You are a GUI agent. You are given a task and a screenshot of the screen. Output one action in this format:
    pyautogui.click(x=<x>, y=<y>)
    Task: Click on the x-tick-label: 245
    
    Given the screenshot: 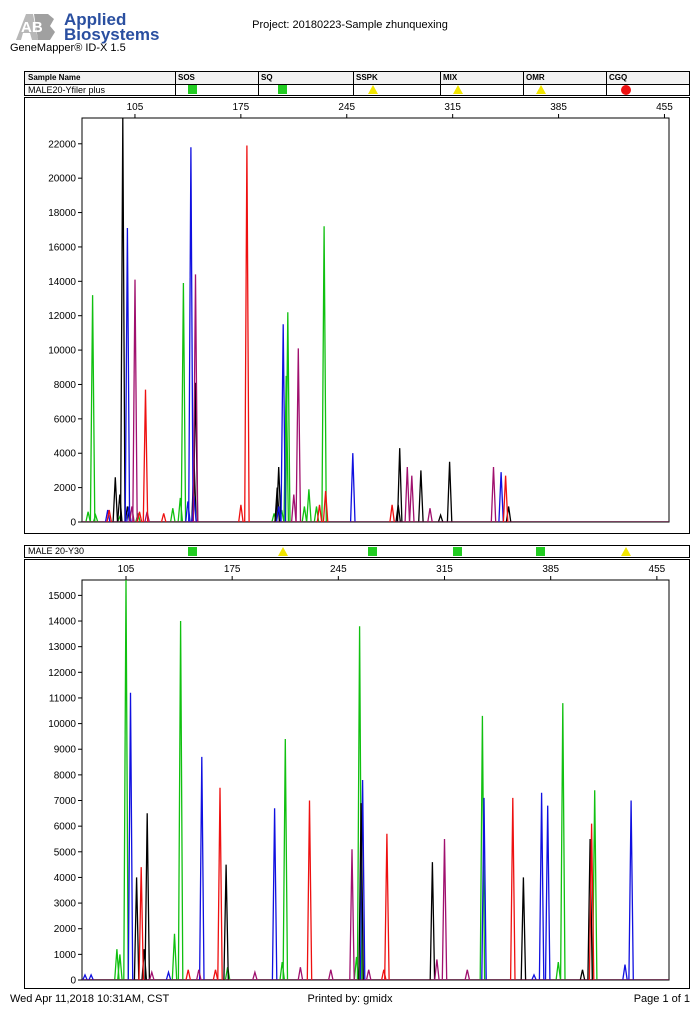 What is the action you would take?
    pyautogui.click(x=346, y=107)
    